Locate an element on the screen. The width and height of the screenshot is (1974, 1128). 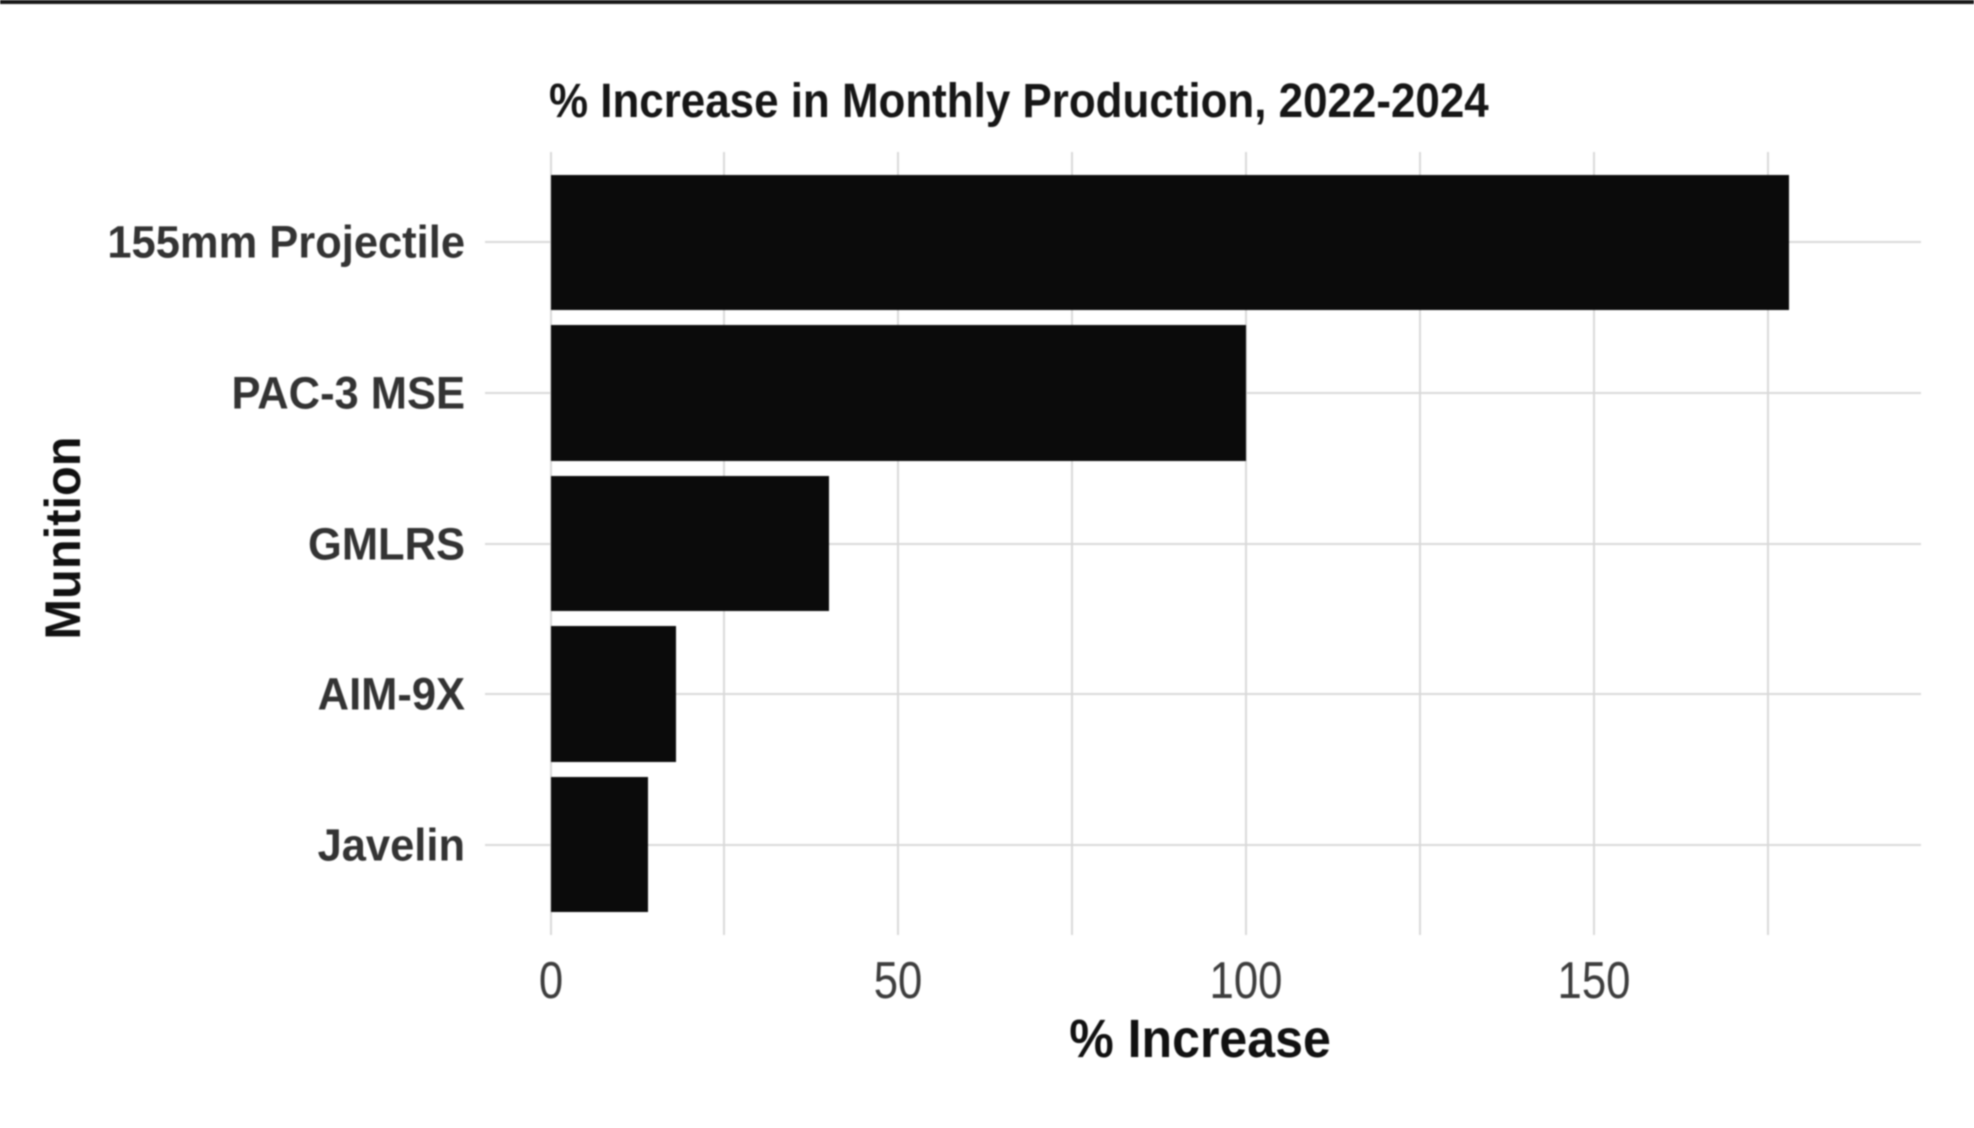
bar-gmlrs is located at coordinates (689, 543).